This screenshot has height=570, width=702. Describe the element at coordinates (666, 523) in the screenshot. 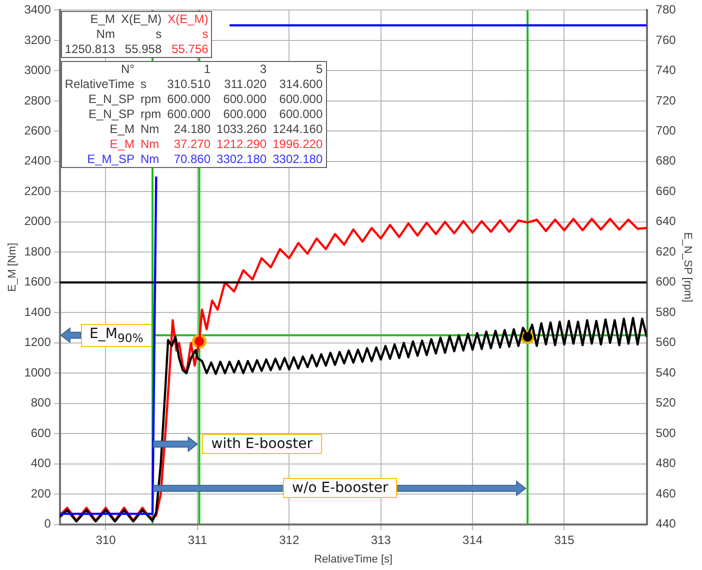

I see `y2-tick-label: 440` at that location.